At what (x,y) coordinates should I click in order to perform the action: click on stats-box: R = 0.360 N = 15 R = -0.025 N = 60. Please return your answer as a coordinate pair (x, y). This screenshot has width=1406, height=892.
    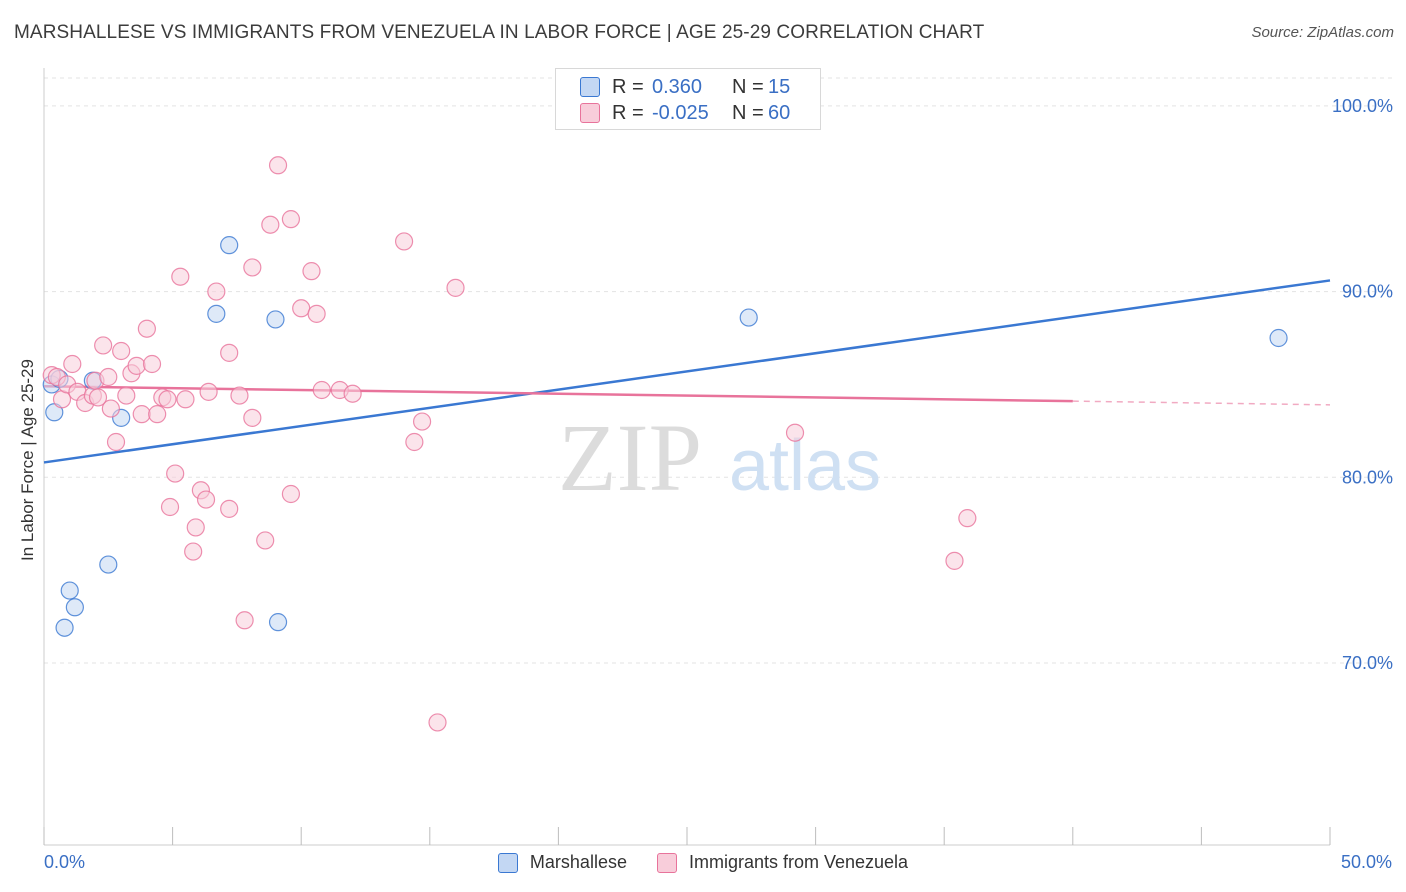
    Looking at the image, I should click on (688, 99).